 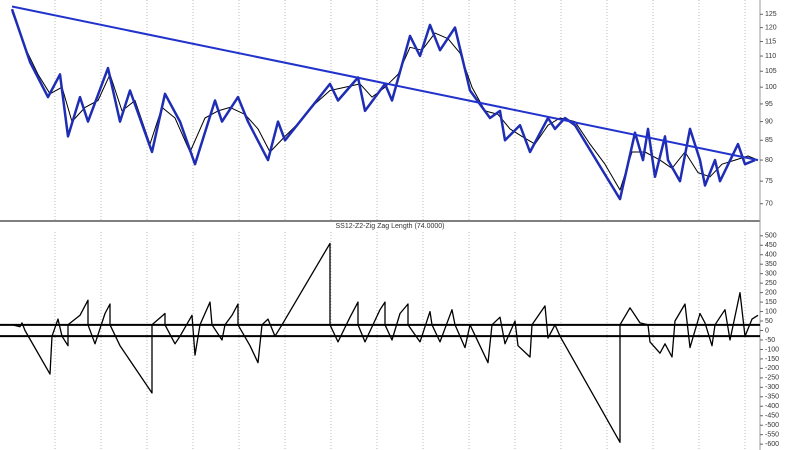 I want to click on y-tick-label: 115, so click(x=770, y=41).